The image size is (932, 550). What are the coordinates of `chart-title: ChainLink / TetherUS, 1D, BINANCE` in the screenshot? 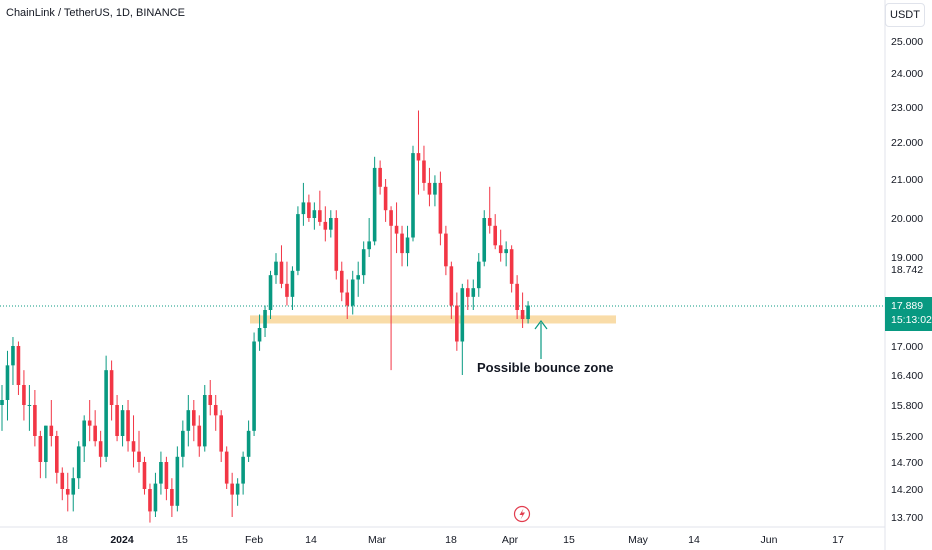 It's located at (95, 13).